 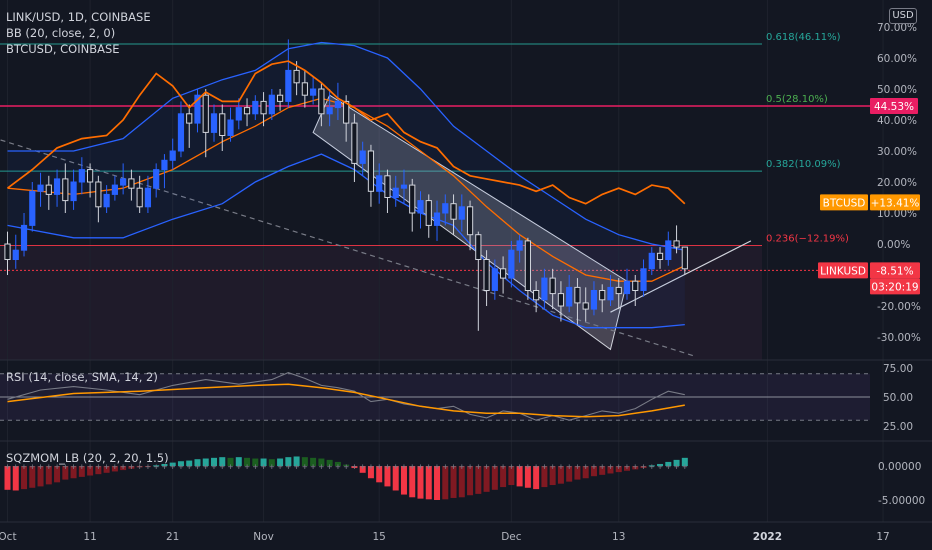 I want to click on y-tick-label: 20.00%, so click(x=897, y=183).